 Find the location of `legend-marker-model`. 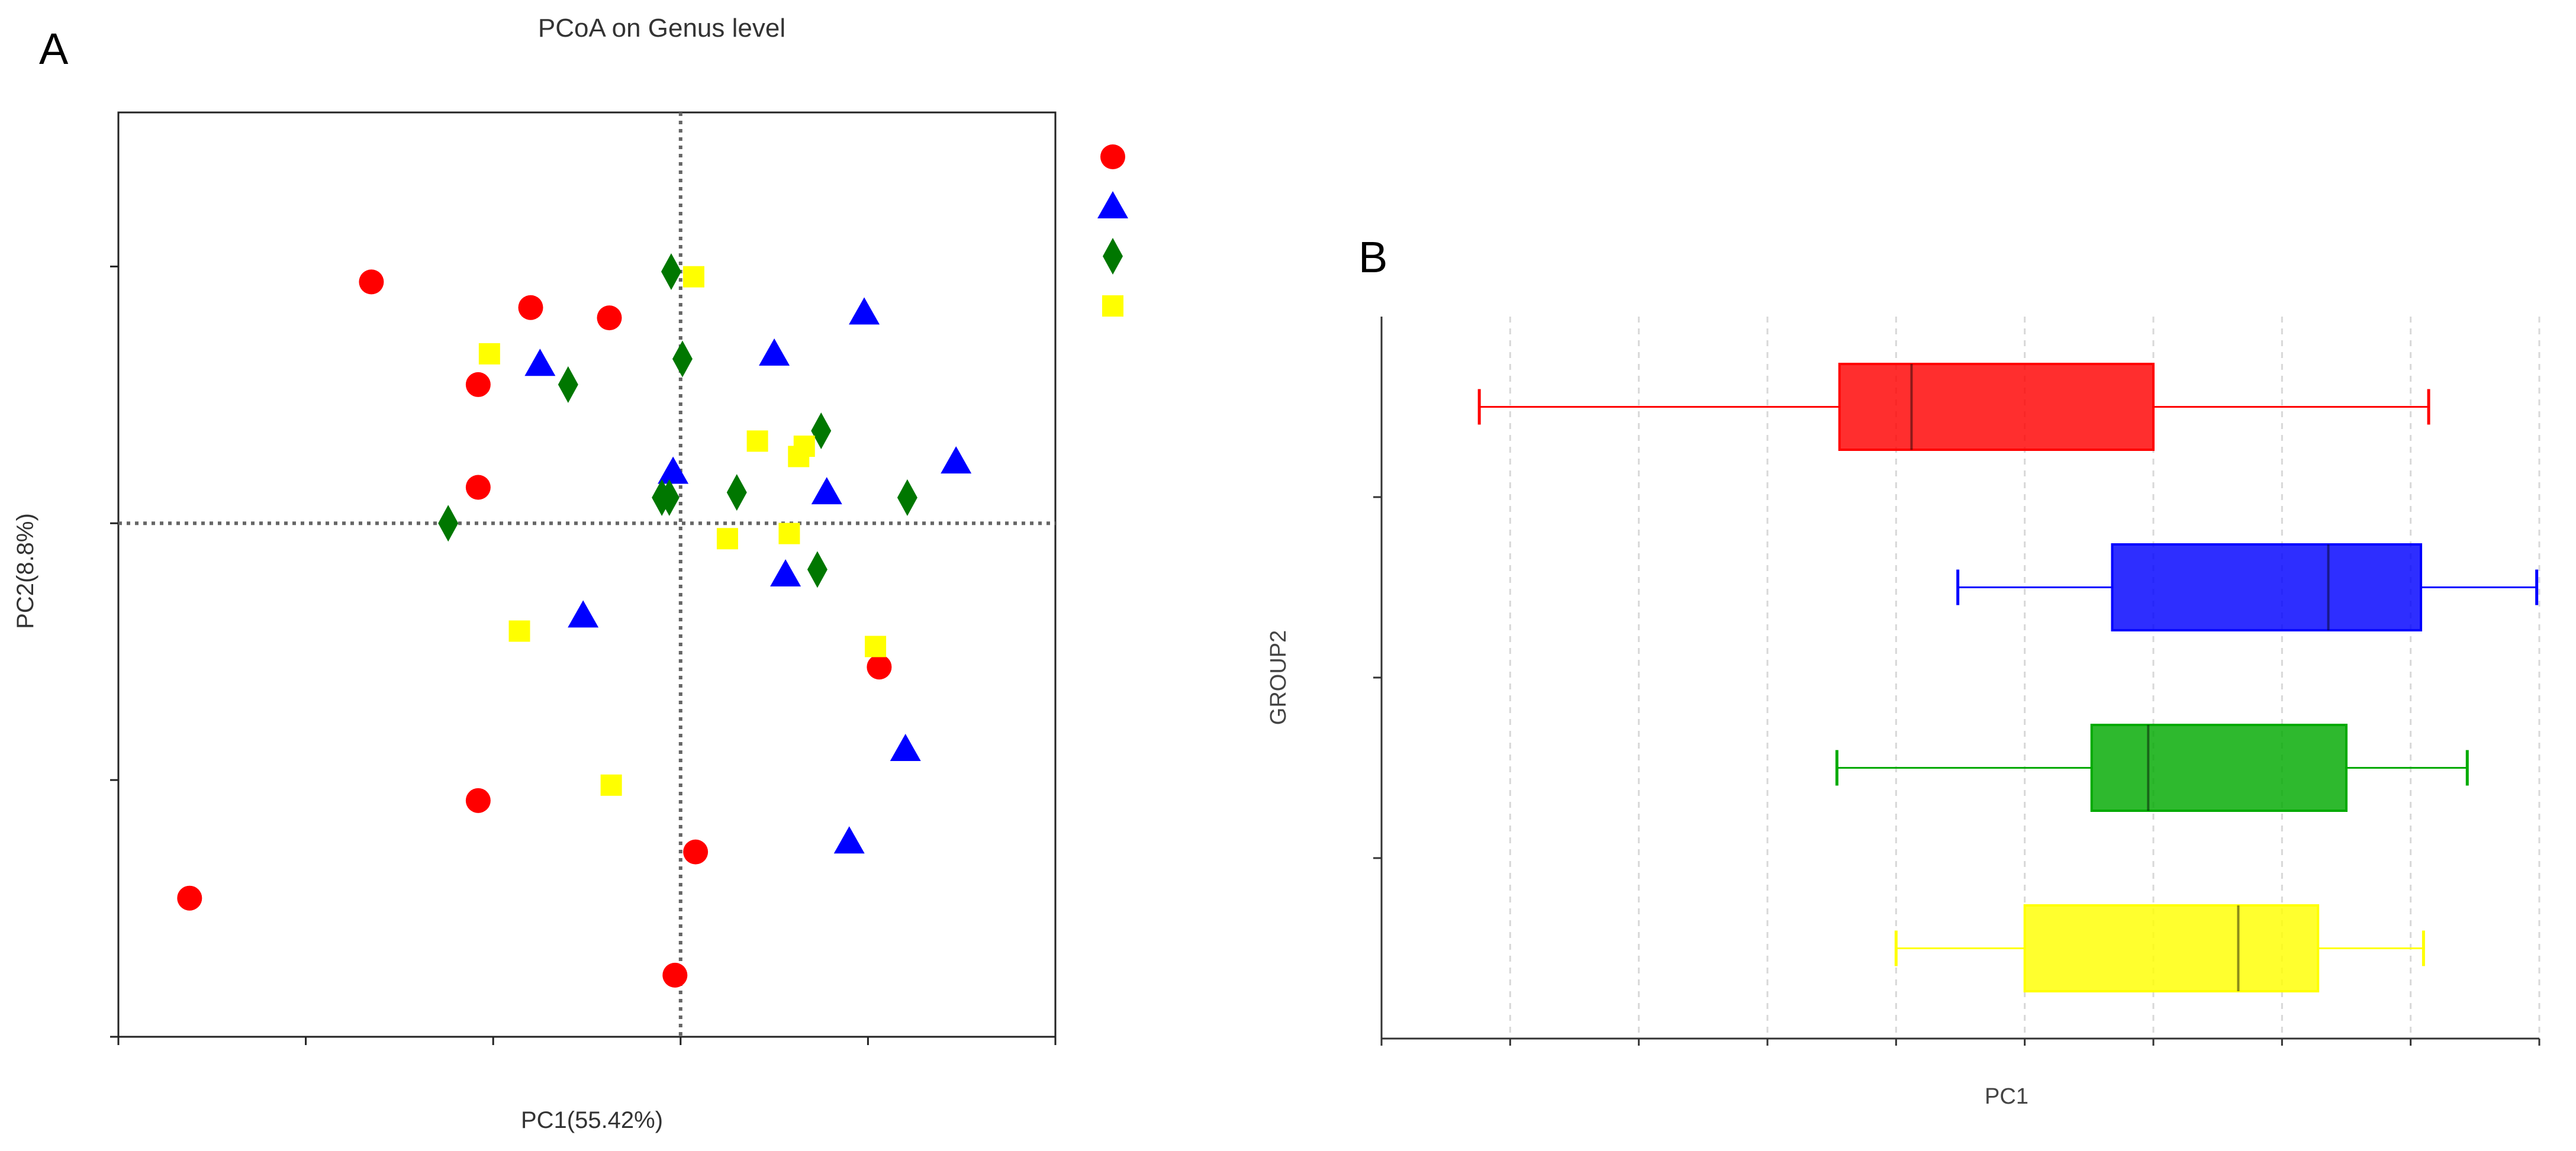

legend-marker-model is located at coordinates (1112, 204).